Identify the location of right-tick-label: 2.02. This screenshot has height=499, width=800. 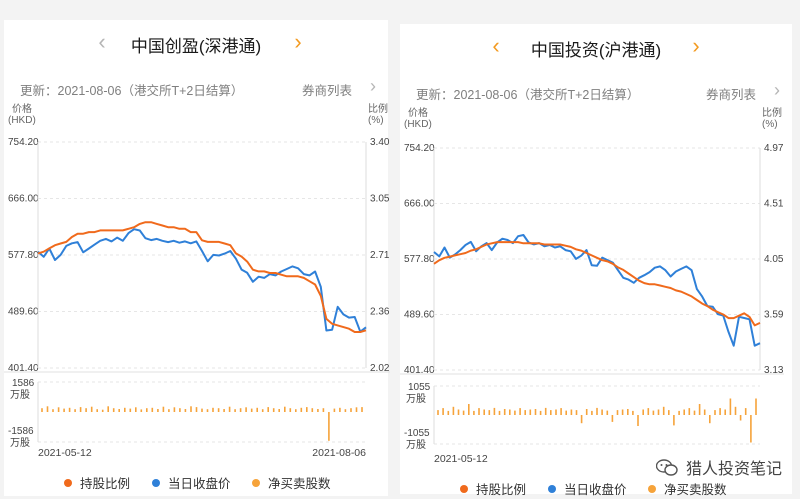
(380, 368).